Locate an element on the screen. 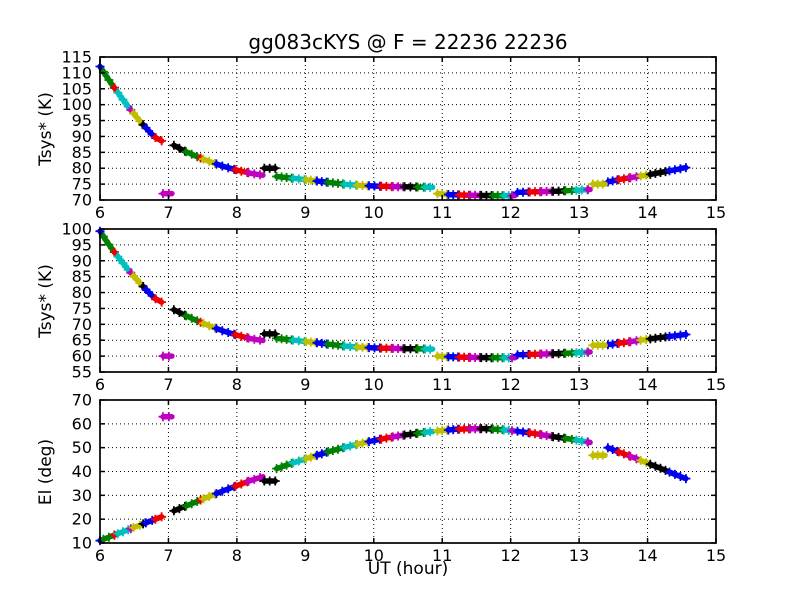  x-tick-label: 12 is located at coordinates (510, 212).